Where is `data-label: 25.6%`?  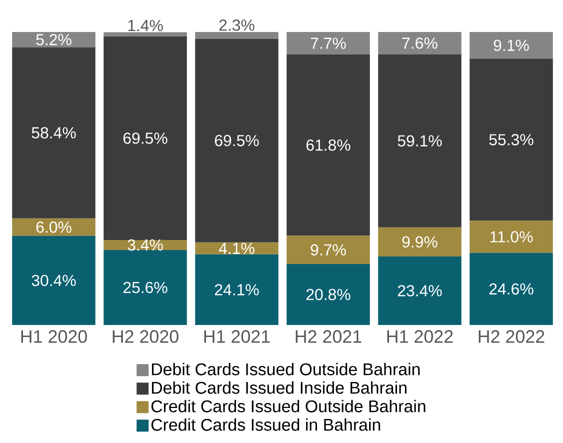
data-label: 25.6% is located at coordinates (145, 288).